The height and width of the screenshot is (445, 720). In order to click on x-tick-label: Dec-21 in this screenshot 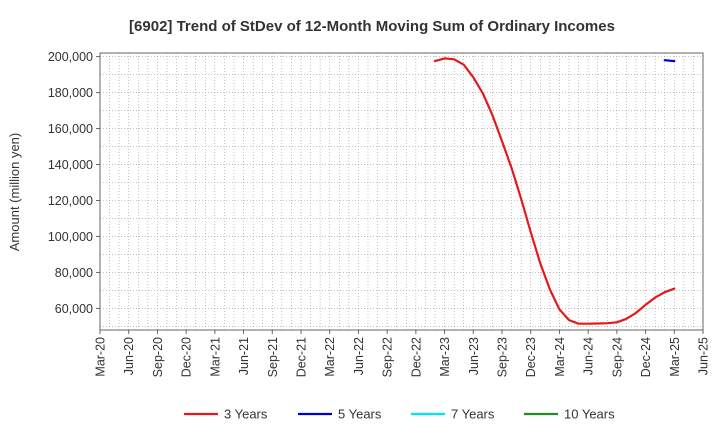, I will do `click(302, 357)`.